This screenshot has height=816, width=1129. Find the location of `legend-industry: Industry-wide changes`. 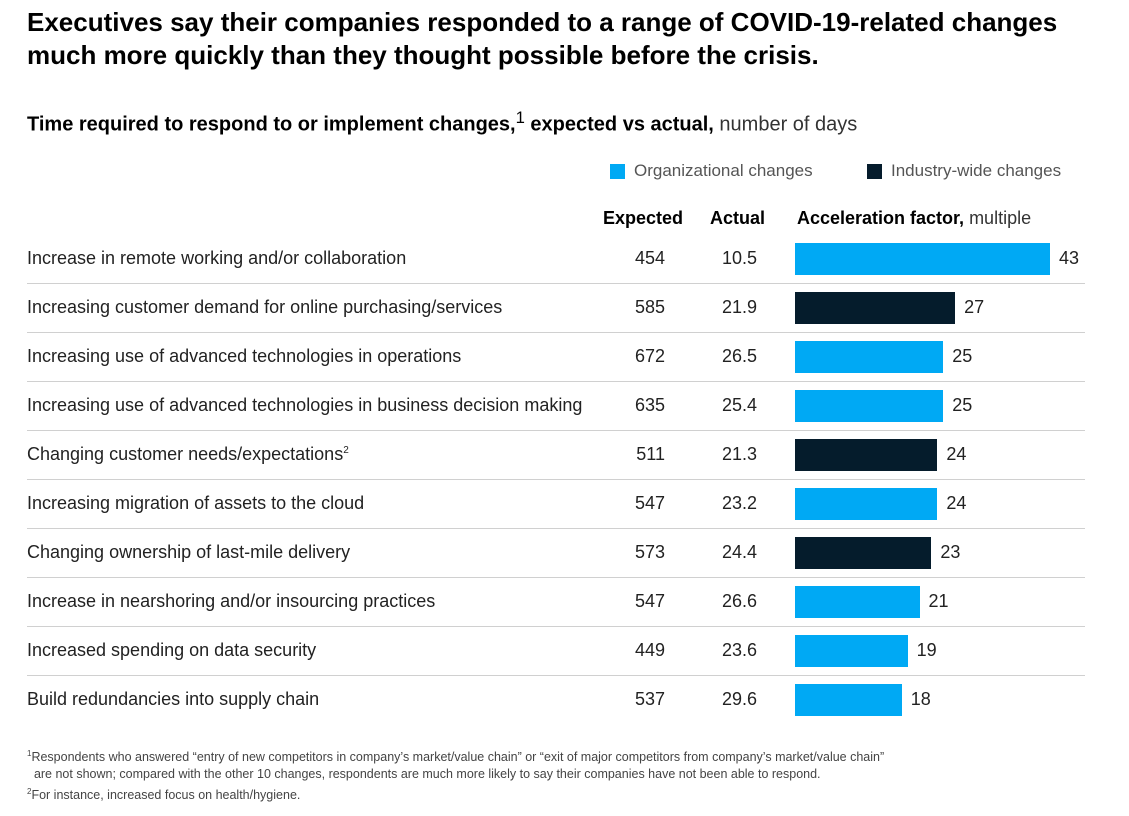

legend-industry: Industry-wide changes is located at coordinates (964, 171).